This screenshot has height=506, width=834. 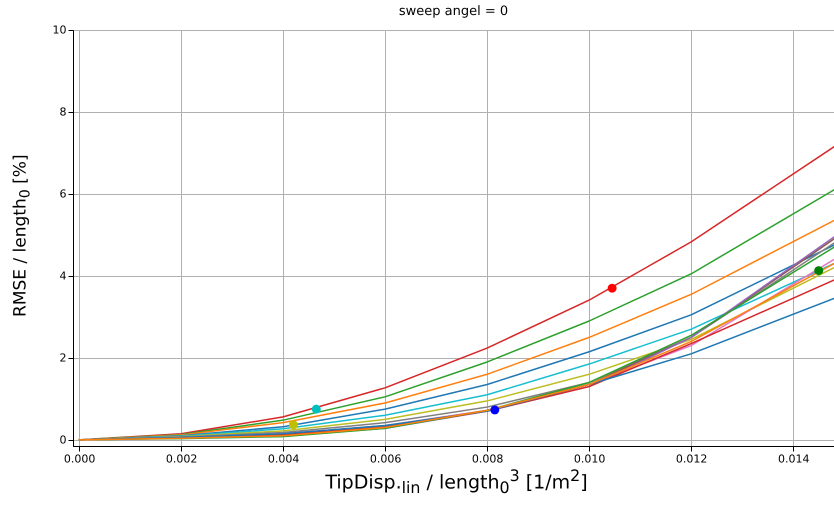 What do you see at coordinates (63, 193) in the screenshot?
I see `y-tick-label: 6` at bounding box center [63, 193].